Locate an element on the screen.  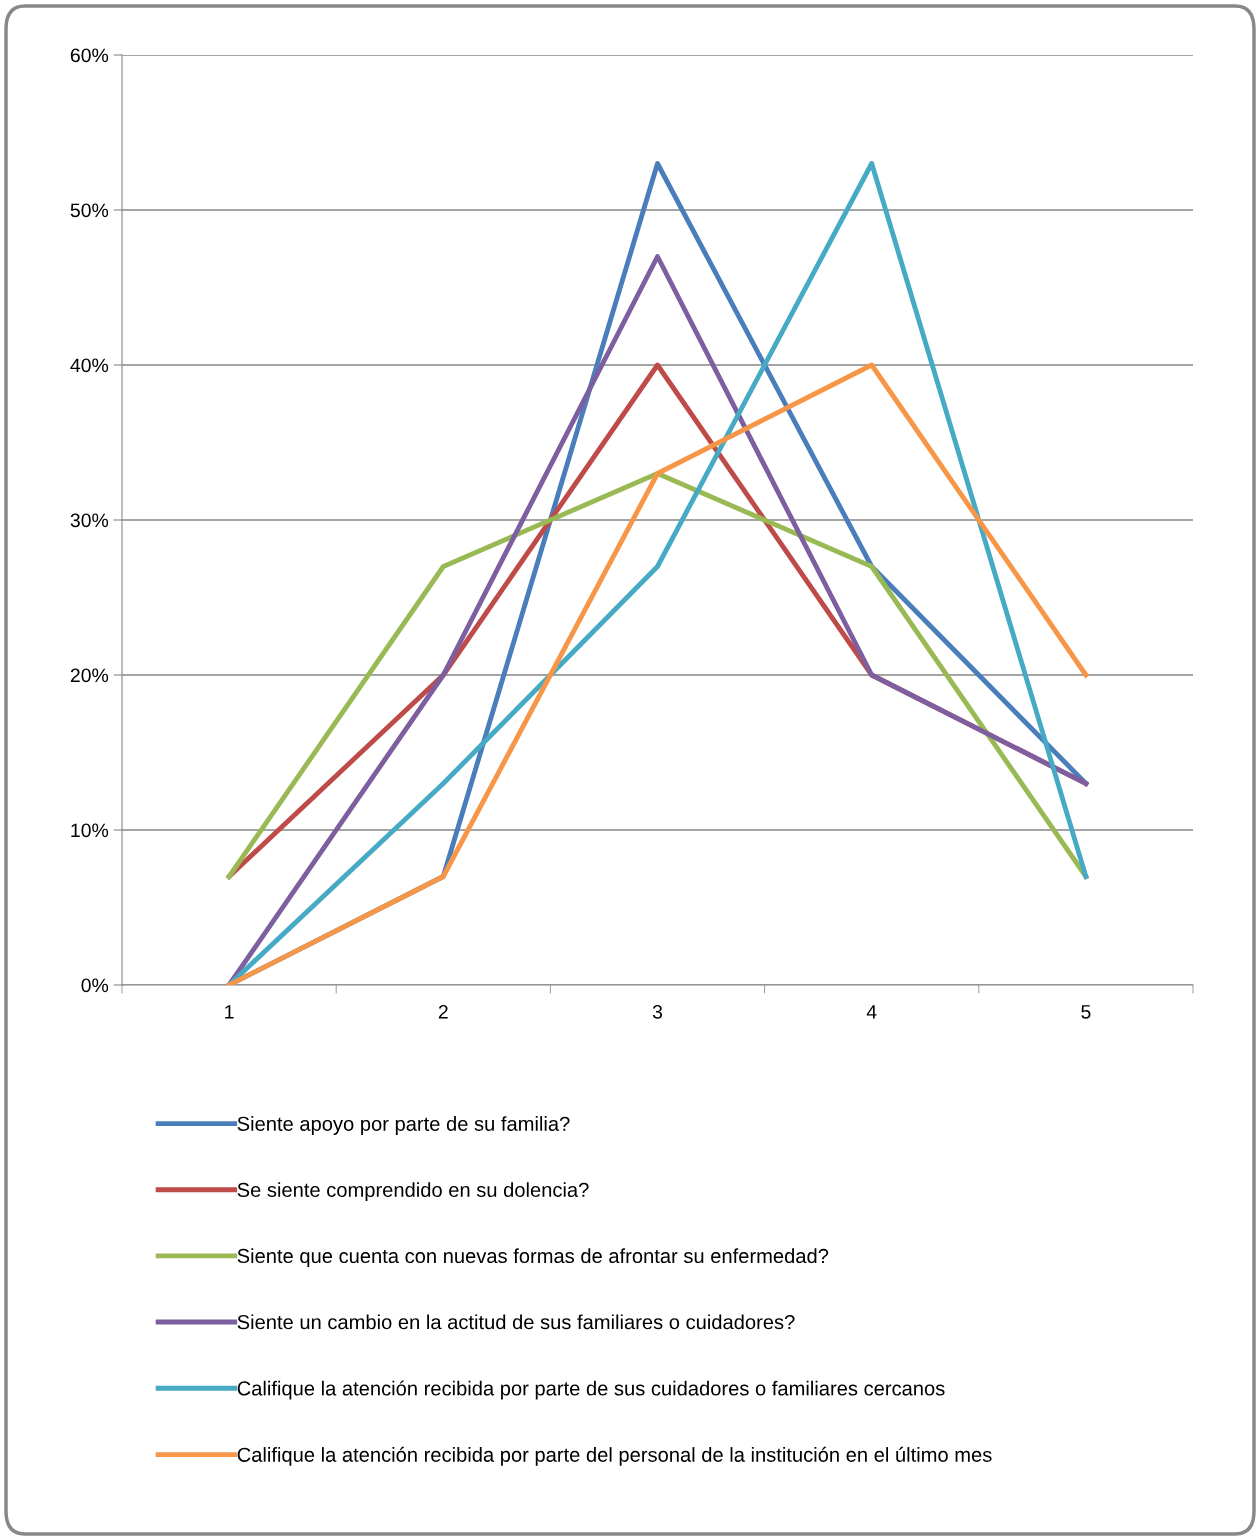
legend-label: Se siente comprendido en su dolencia? is located at coordinates (413, 1191).